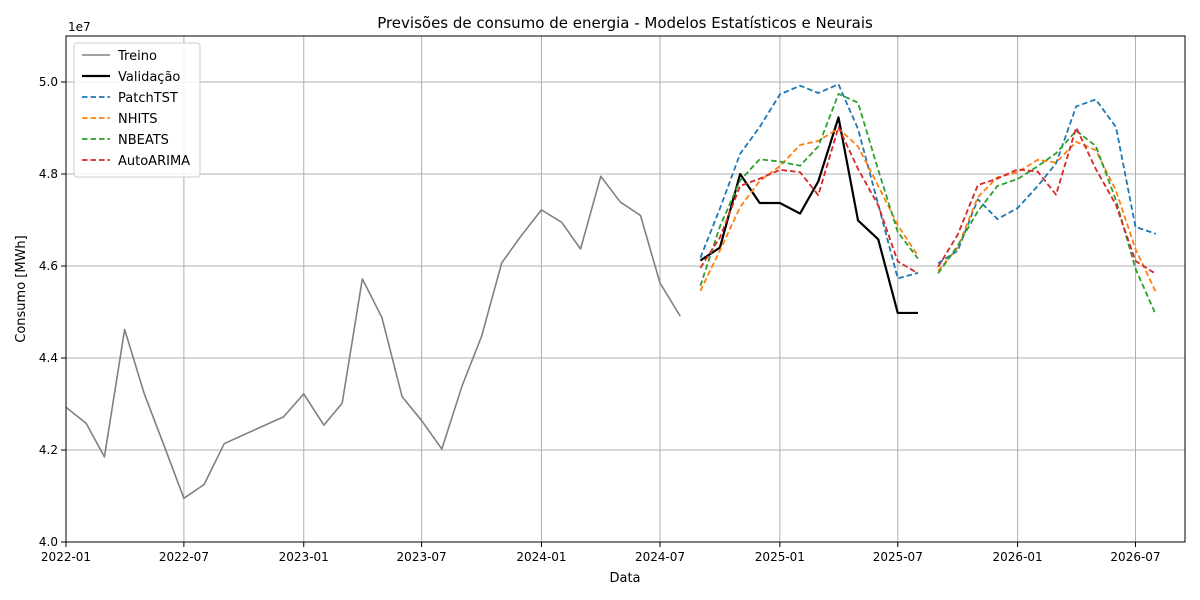  Describe the element at coordinates (48, 266) in the screenshot. I see `y-tick-label: 4.6` at that location.